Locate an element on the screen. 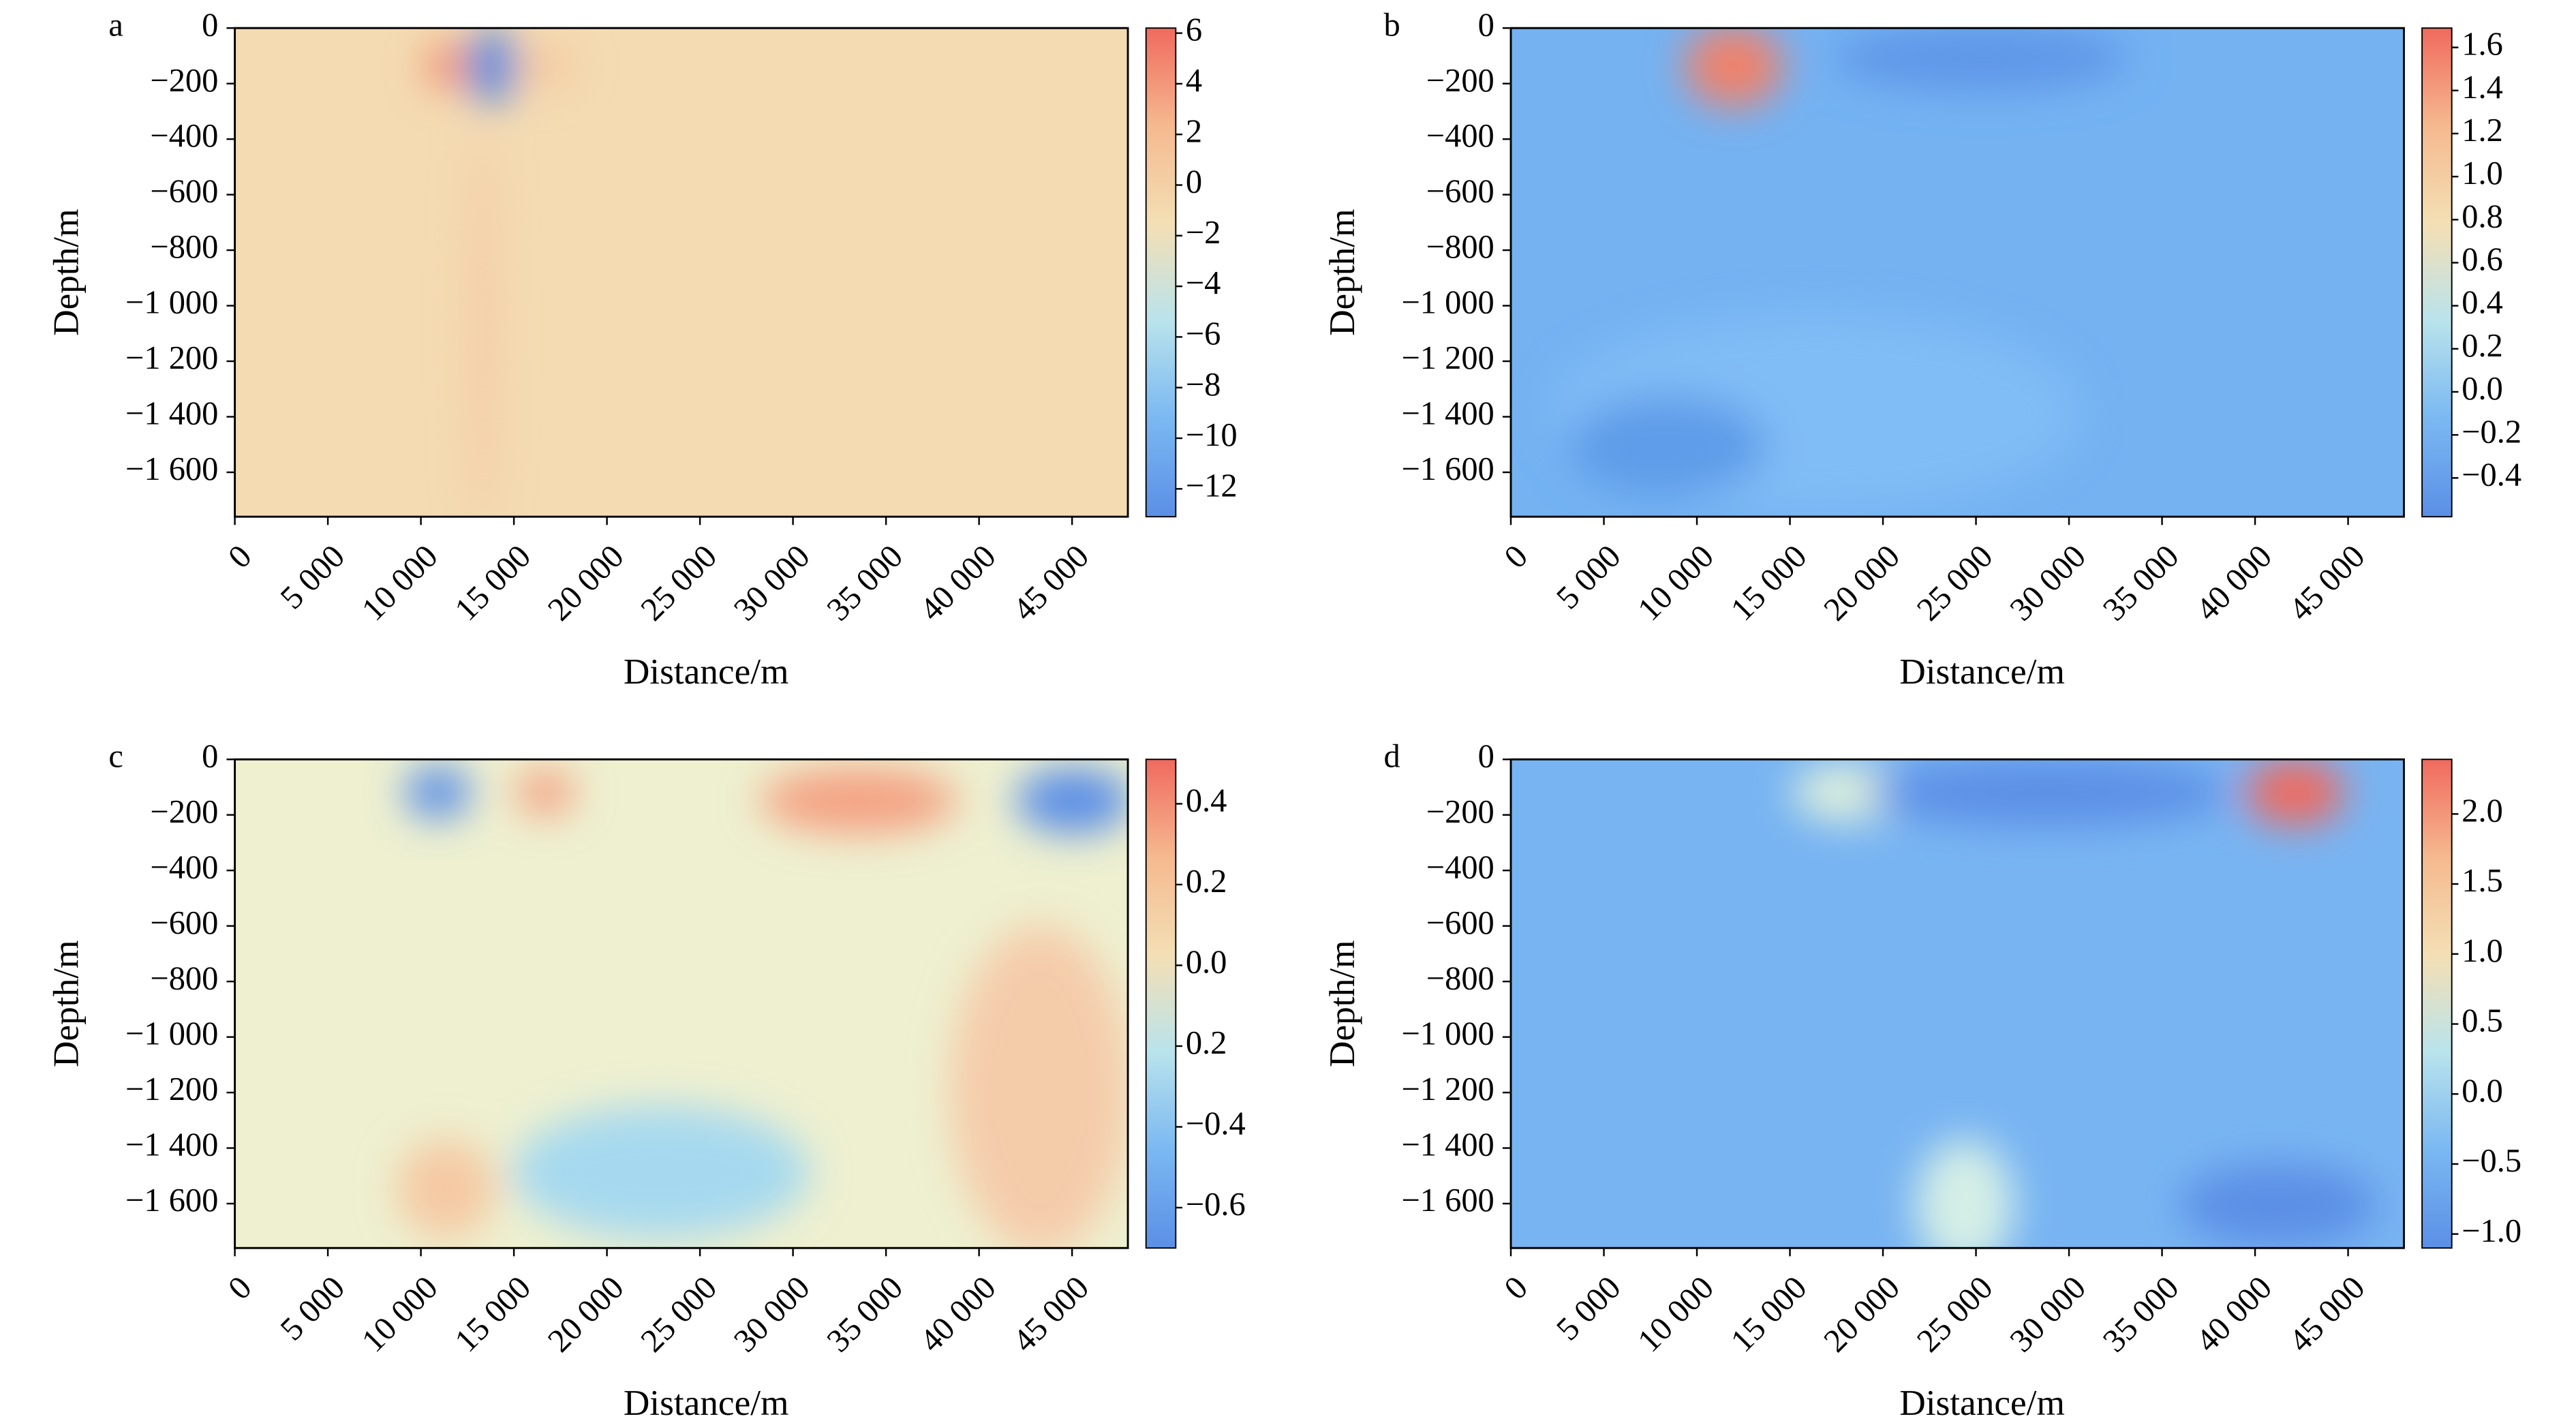 Image resolution: width=2576 pixels, height=1423 pixels. y-tick-label: −400 is located at coordinates (1460, 136).